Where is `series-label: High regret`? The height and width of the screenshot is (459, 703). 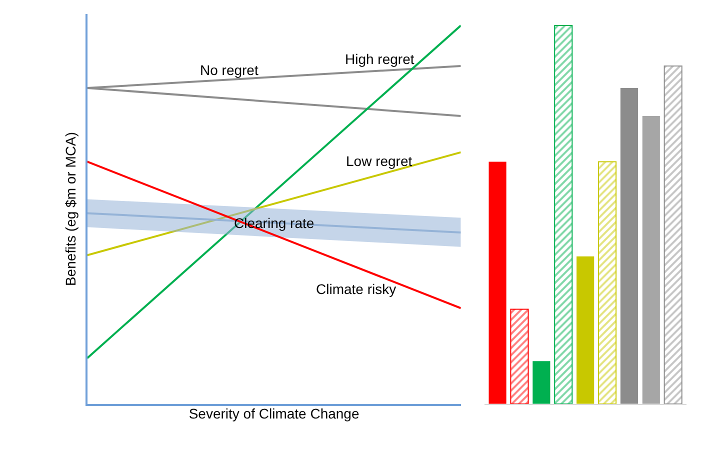
series-label: High regret is located at coordinates (379, 59).